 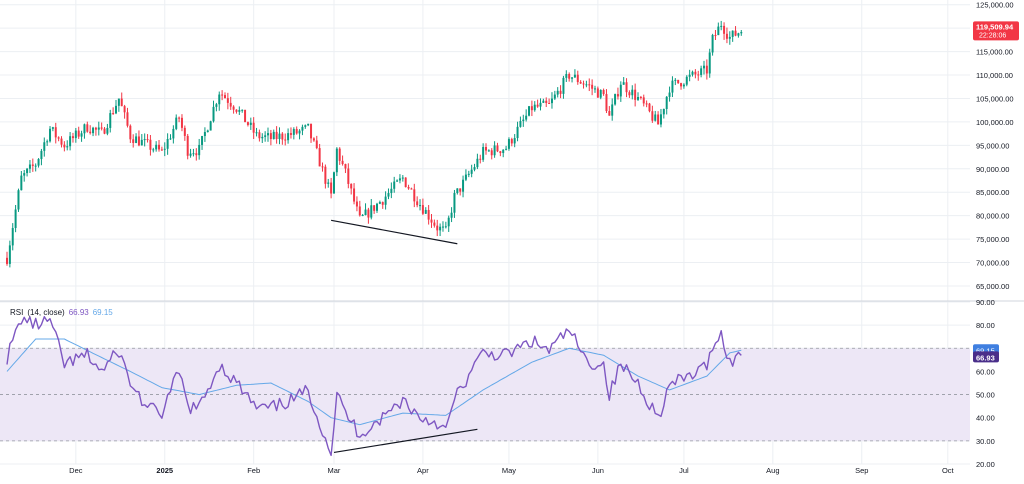 What do you see at coordinates (994, 52) in the screenshot?
I see `price-axis-tick-label: 115,000.00` at bounding box center [994, 52].